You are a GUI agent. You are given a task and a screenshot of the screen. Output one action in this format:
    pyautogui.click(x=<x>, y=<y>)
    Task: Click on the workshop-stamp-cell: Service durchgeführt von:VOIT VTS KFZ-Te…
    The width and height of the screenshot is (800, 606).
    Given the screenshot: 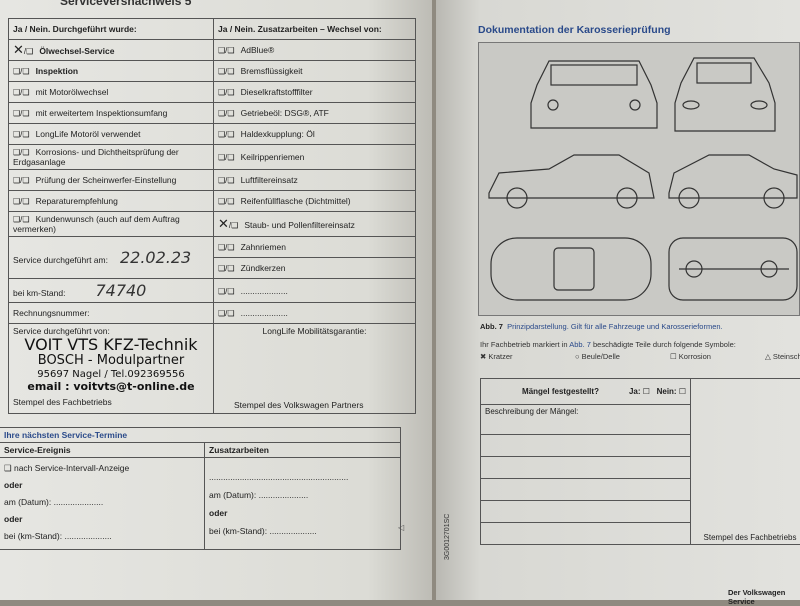 What is the action you would take?
    pyautogui.click(x=111, y=369)
    